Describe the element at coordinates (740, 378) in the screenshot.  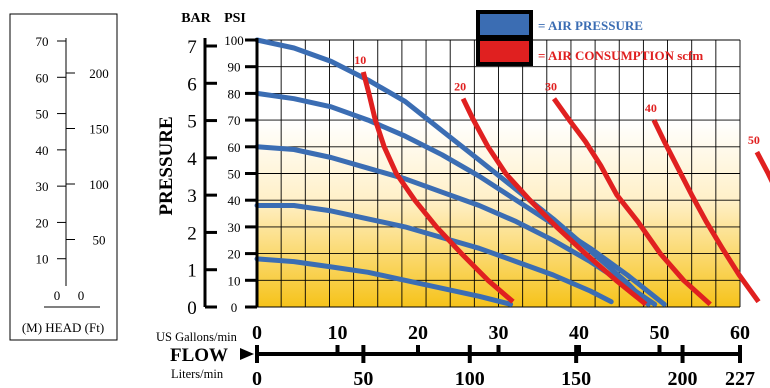
I see `lpm-tick-label: 227` at that location.